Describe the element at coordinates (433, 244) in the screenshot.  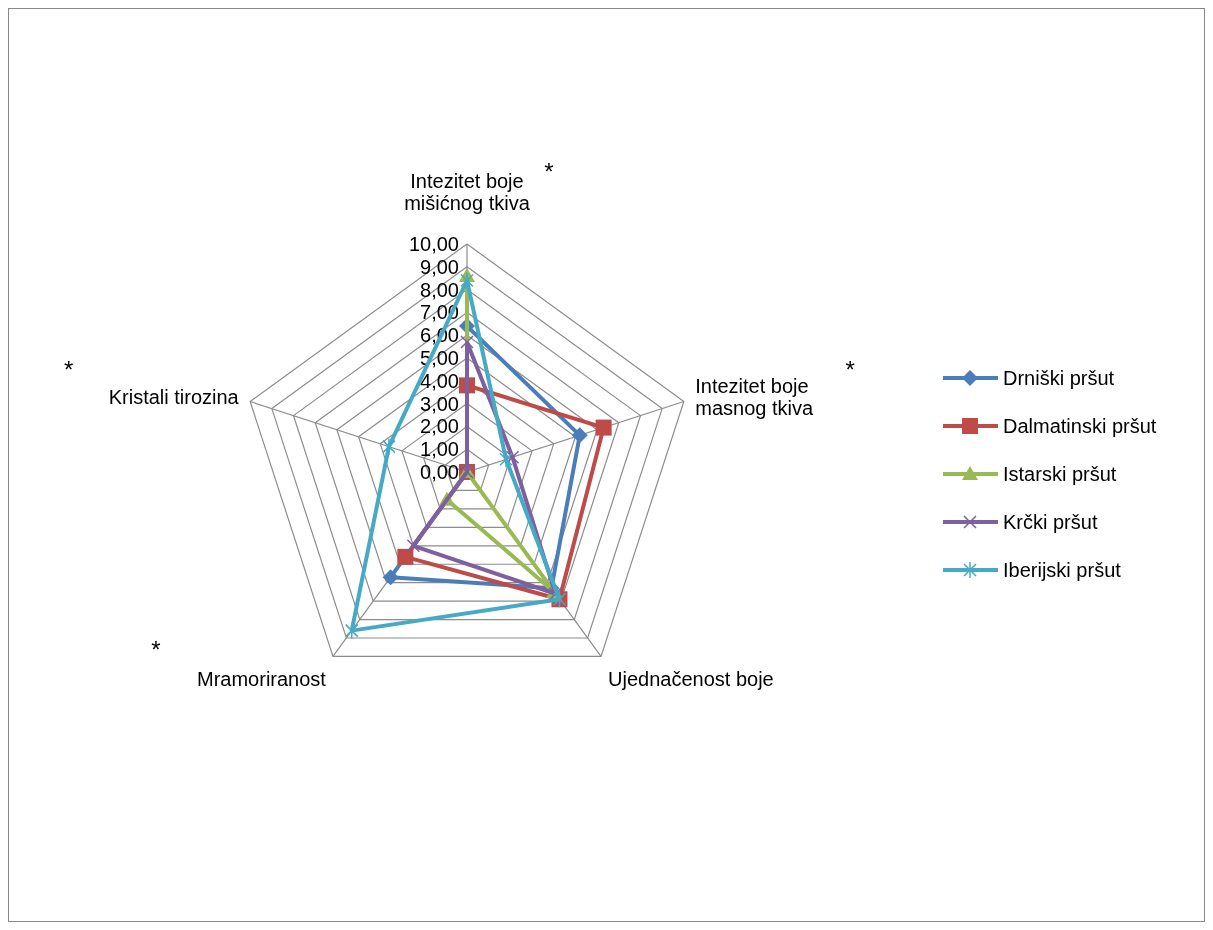
I see `y-tick-label: 10,00` at that location.